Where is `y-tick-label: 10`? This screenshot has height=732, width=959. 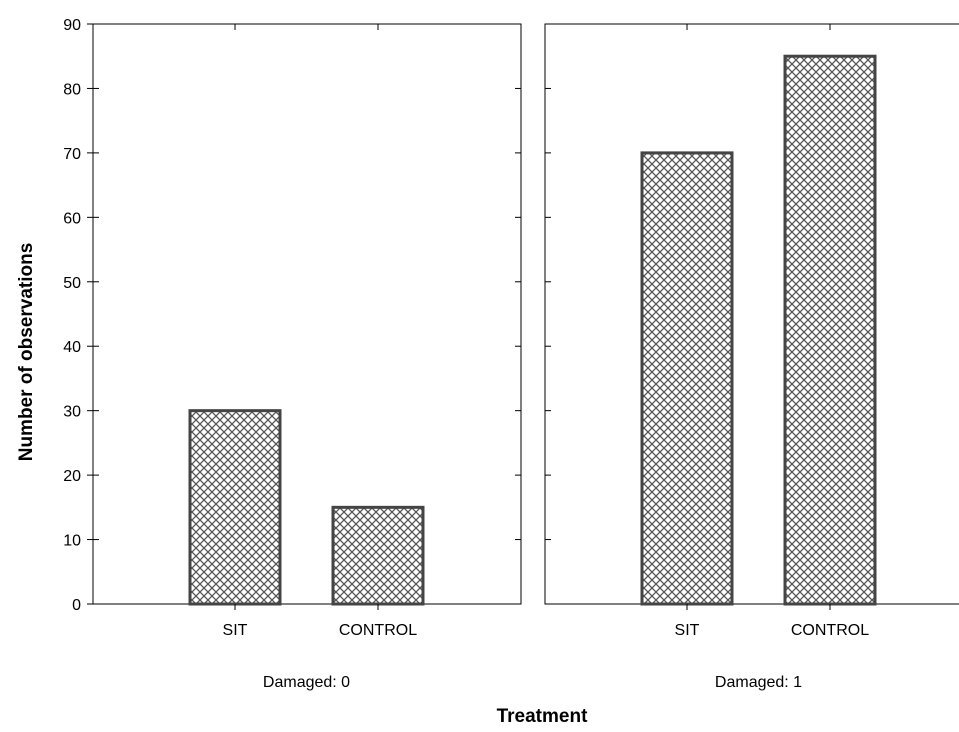 y-tick-label: 10 is located at coordinates (72, 541).